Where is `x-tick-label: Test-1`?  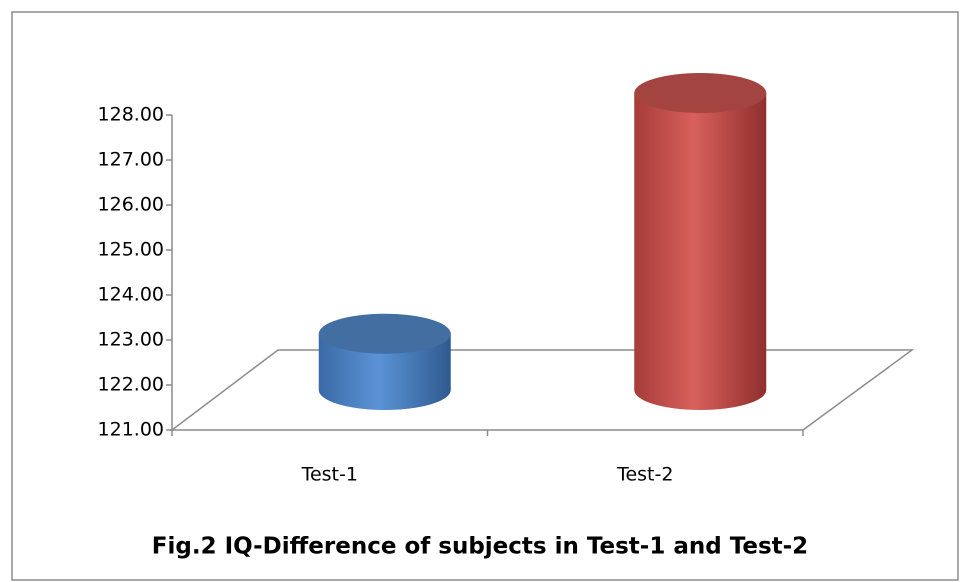
x-tick-label: Test-1 is located at coordinates (329, 475).